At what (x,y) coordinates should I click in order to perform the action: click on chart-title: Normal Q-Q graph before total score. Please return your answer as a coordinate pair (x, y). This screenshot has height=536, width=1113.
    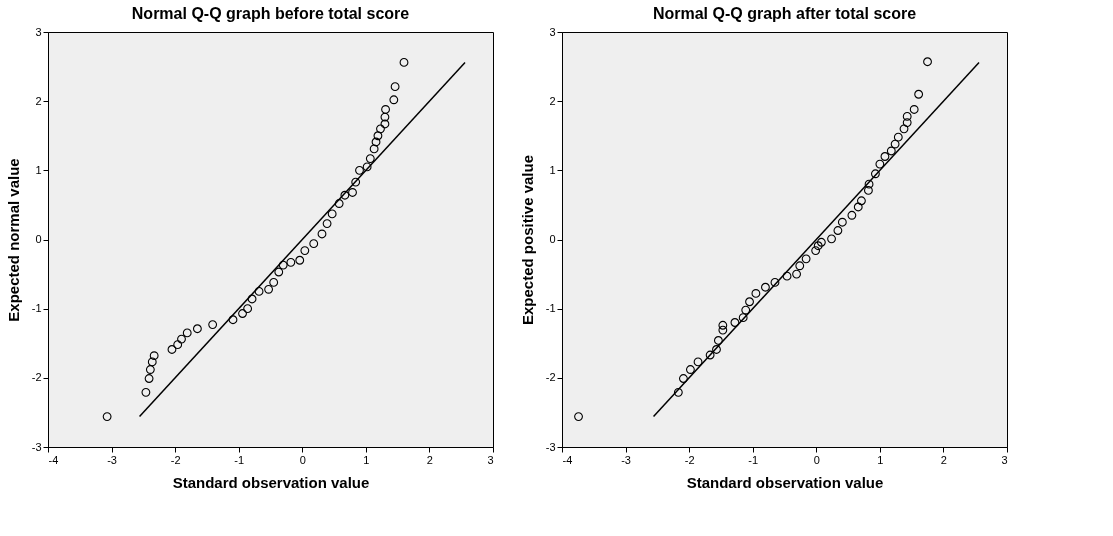
    Looking at the image, I should click on (270, 13).